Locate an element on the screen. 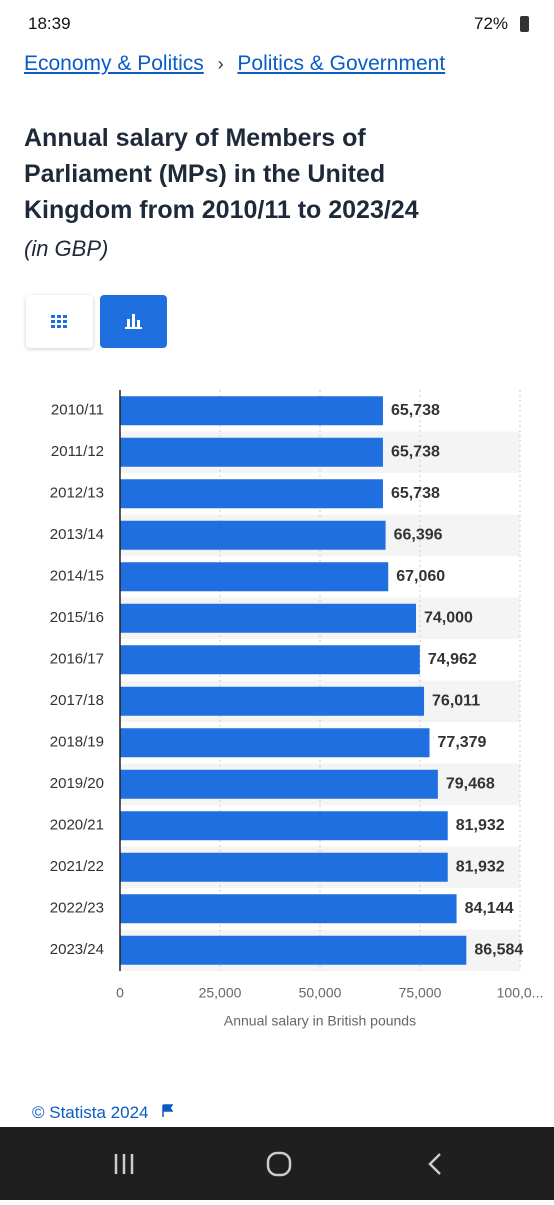 The width and height of the screenshot is (554, 1205). y-tick-label: 2015/16 is located at coordinates (77, 617).